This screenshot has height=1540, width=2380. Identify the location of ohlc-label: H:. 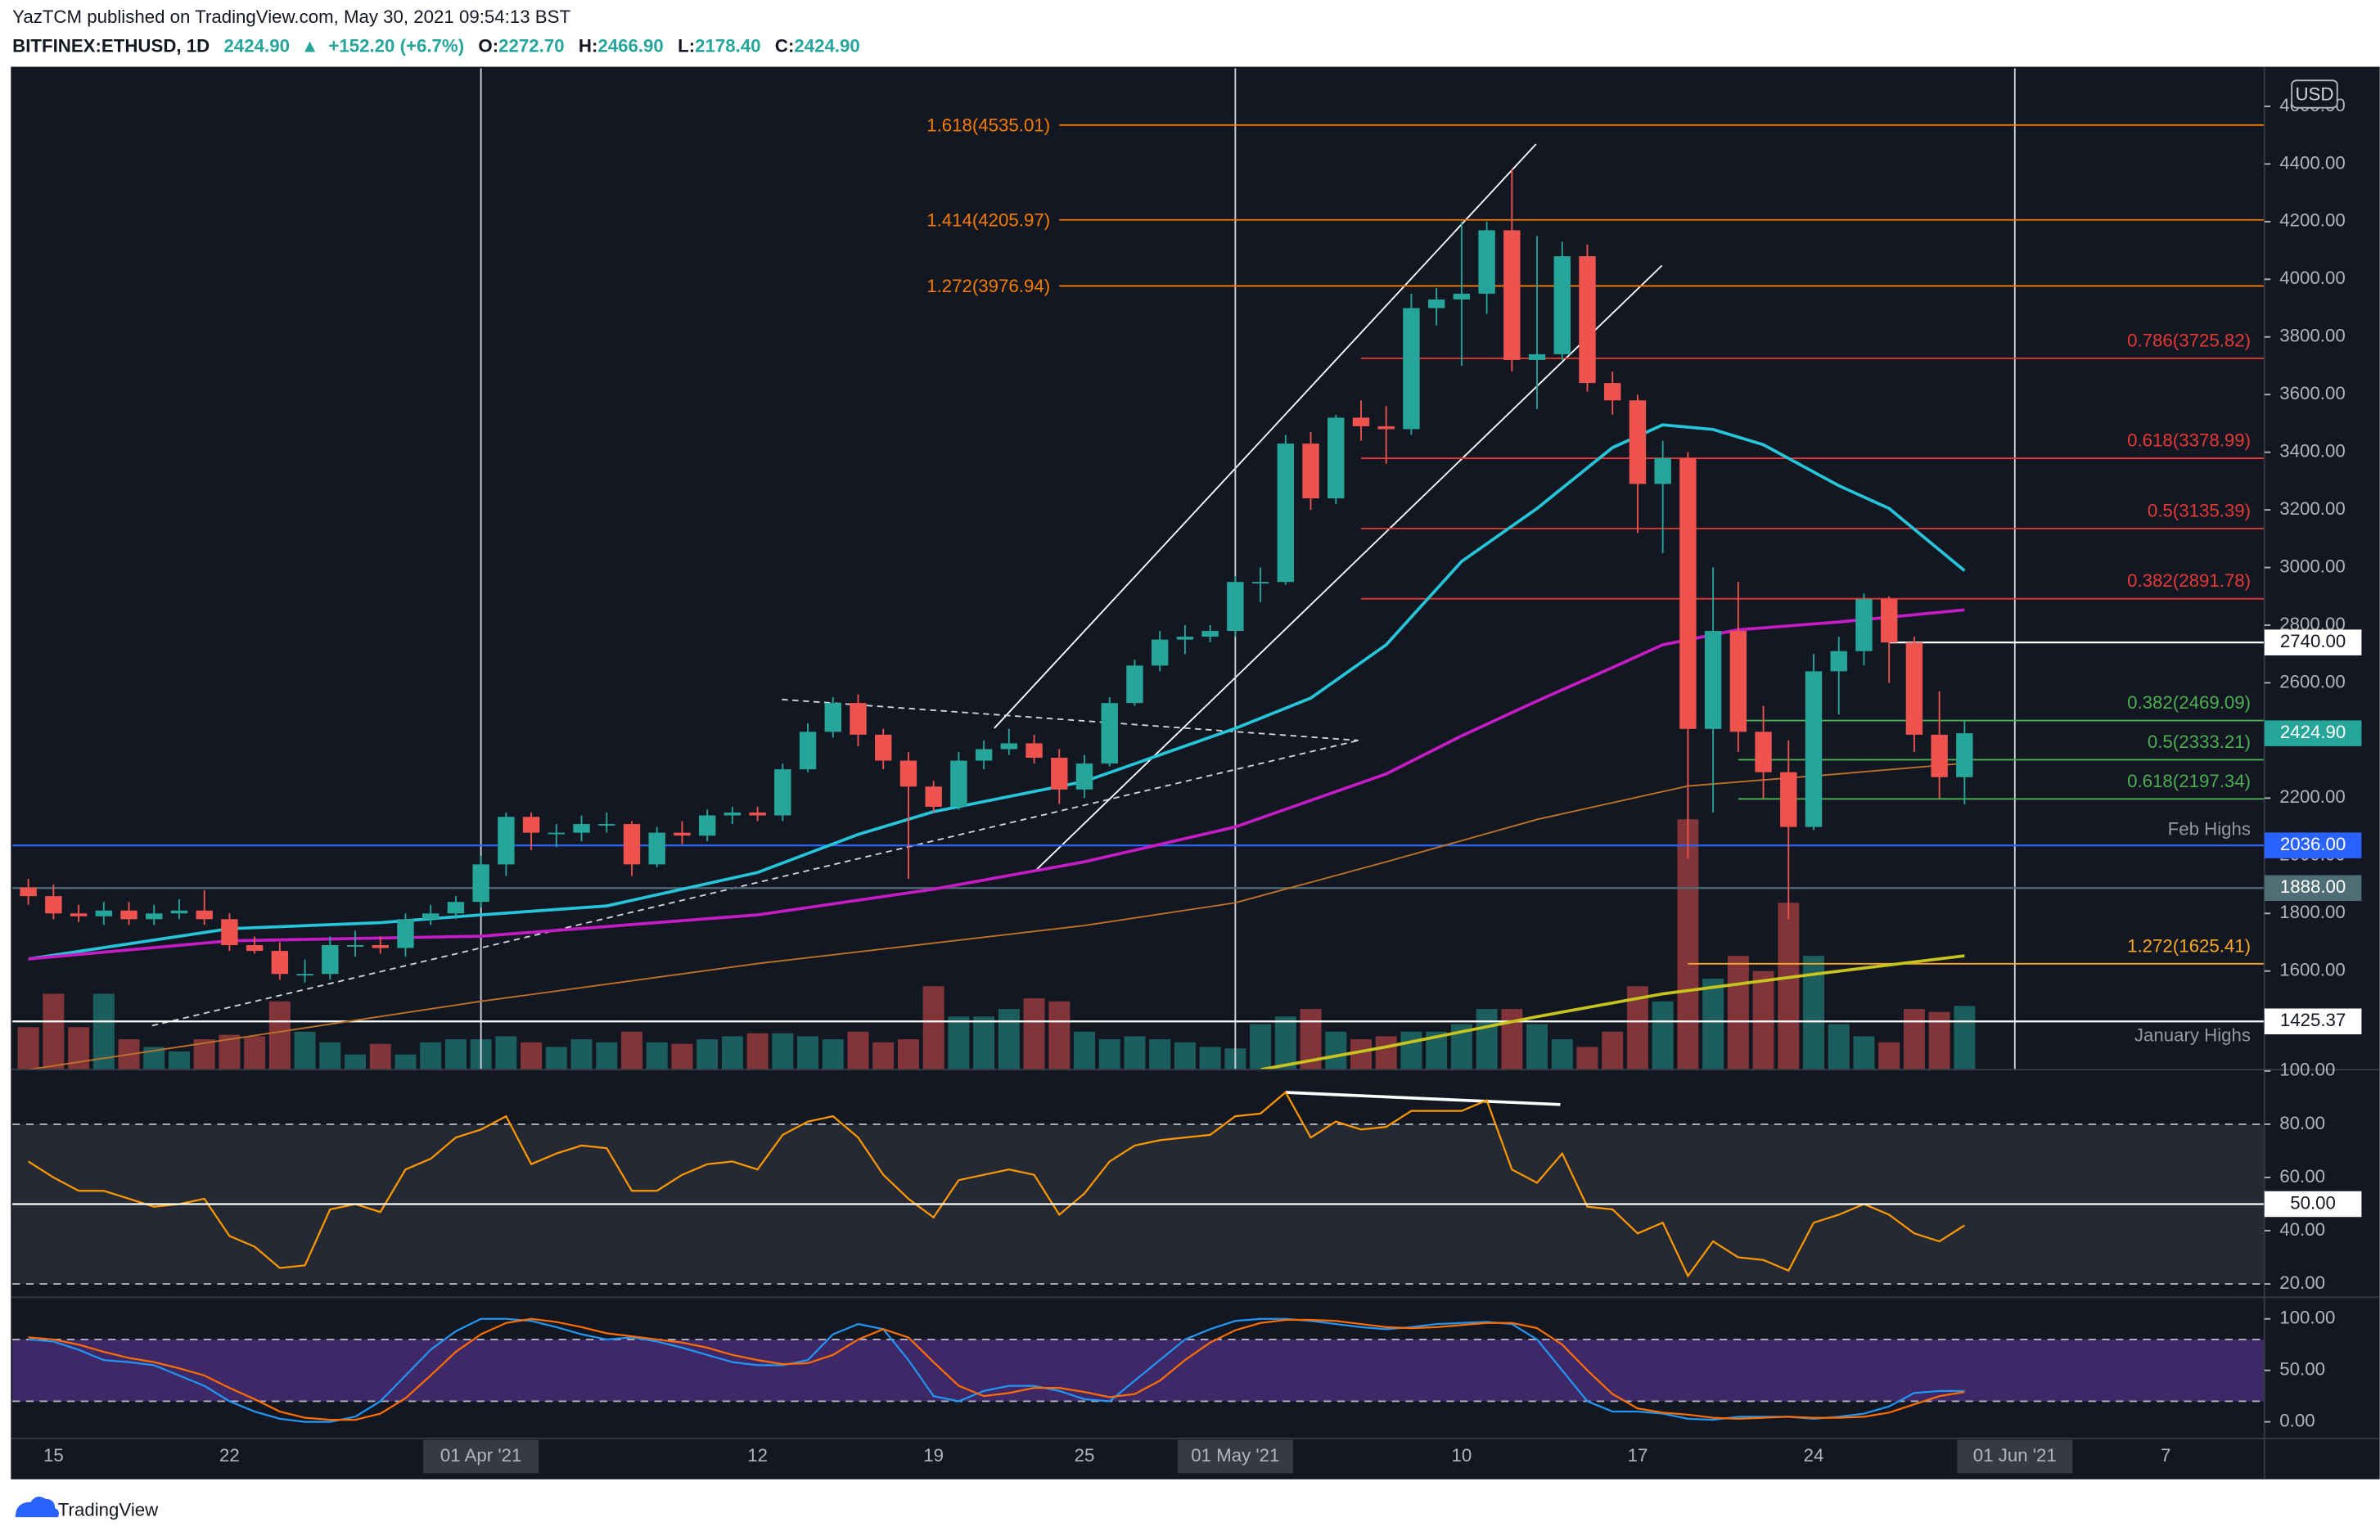
(588, 45).